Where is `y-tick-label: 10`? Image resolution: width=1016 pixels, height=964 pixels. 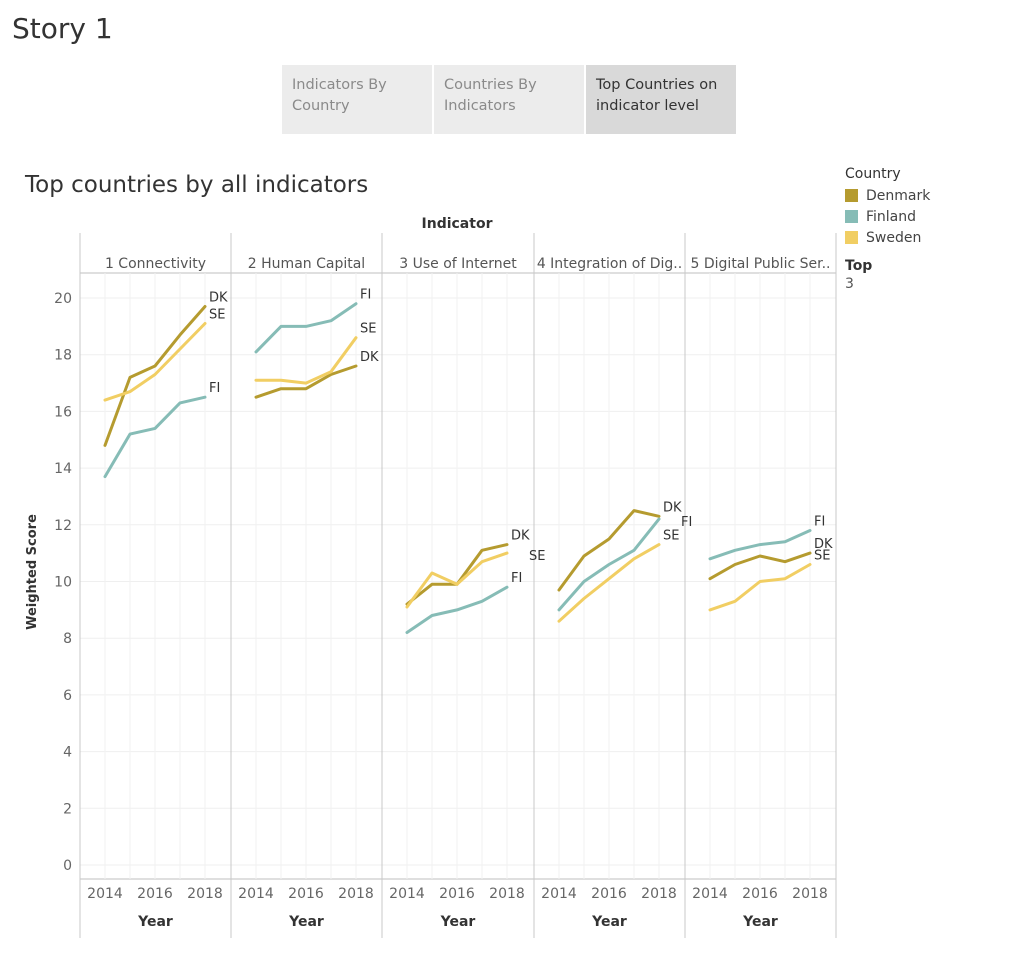
y-tick-label: 10 is located at coordinates (63, 583).